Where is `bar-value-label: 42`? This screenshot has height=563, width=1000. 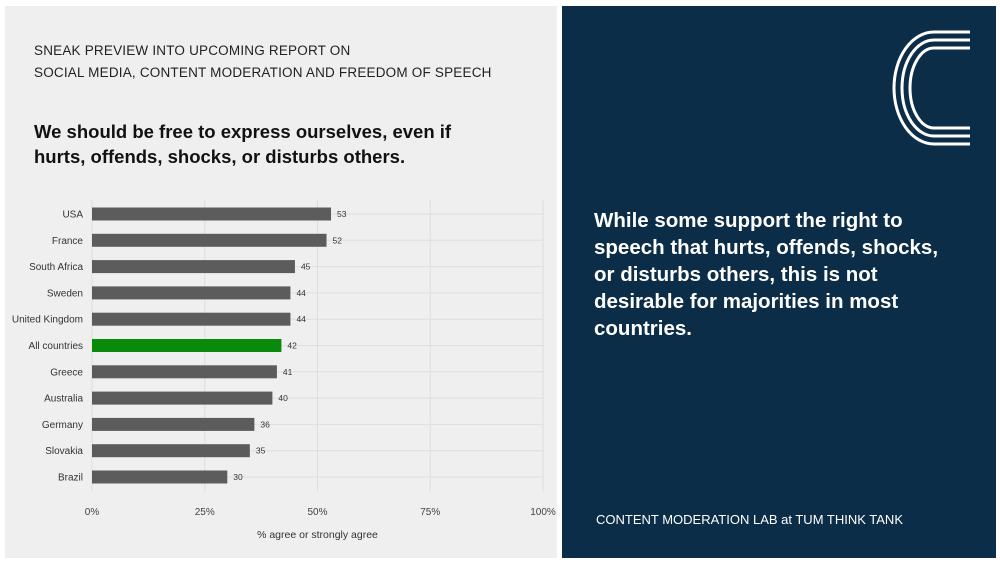
bar-value-label: 42 is located at coordinates (292, 346).